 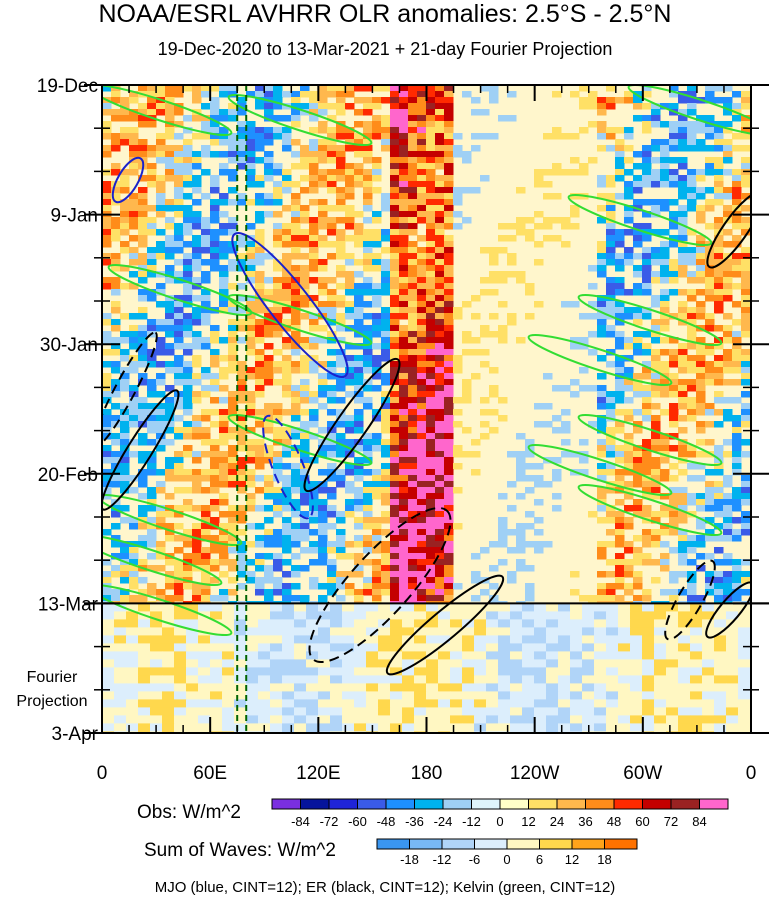 I want to click on y-tick-label-5: 3-Apr, so click(x=75, y=734).